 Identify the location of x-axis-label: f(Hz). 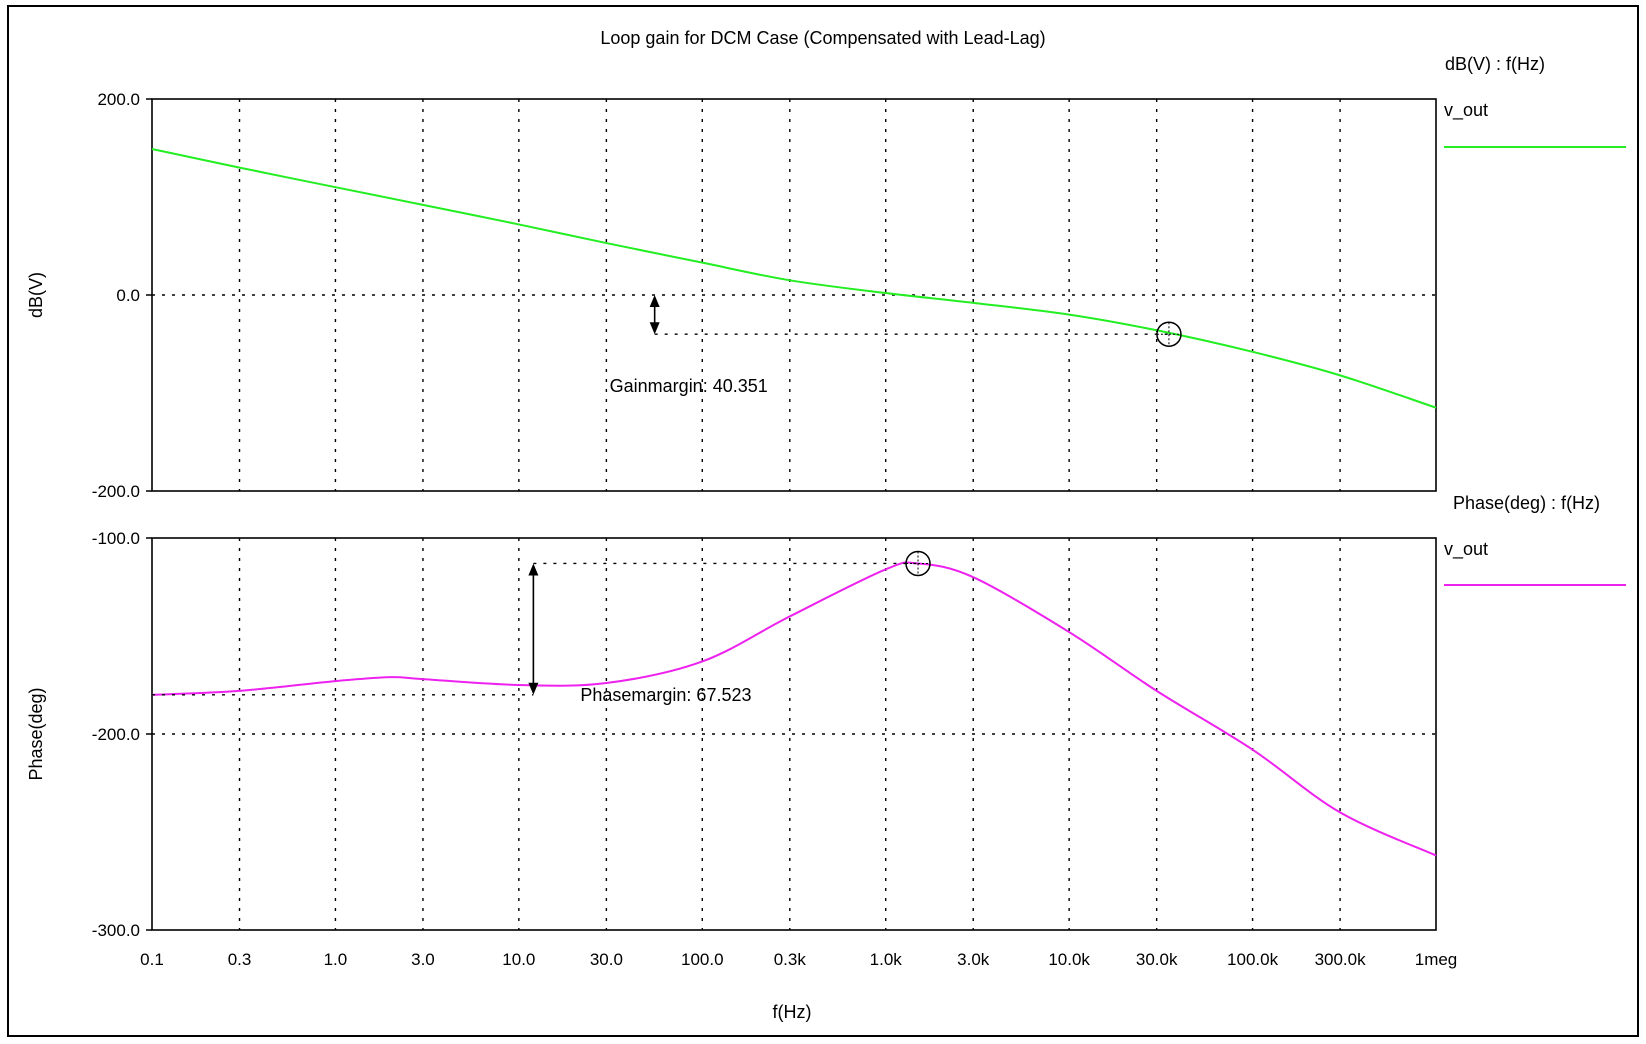
(792, 1012).